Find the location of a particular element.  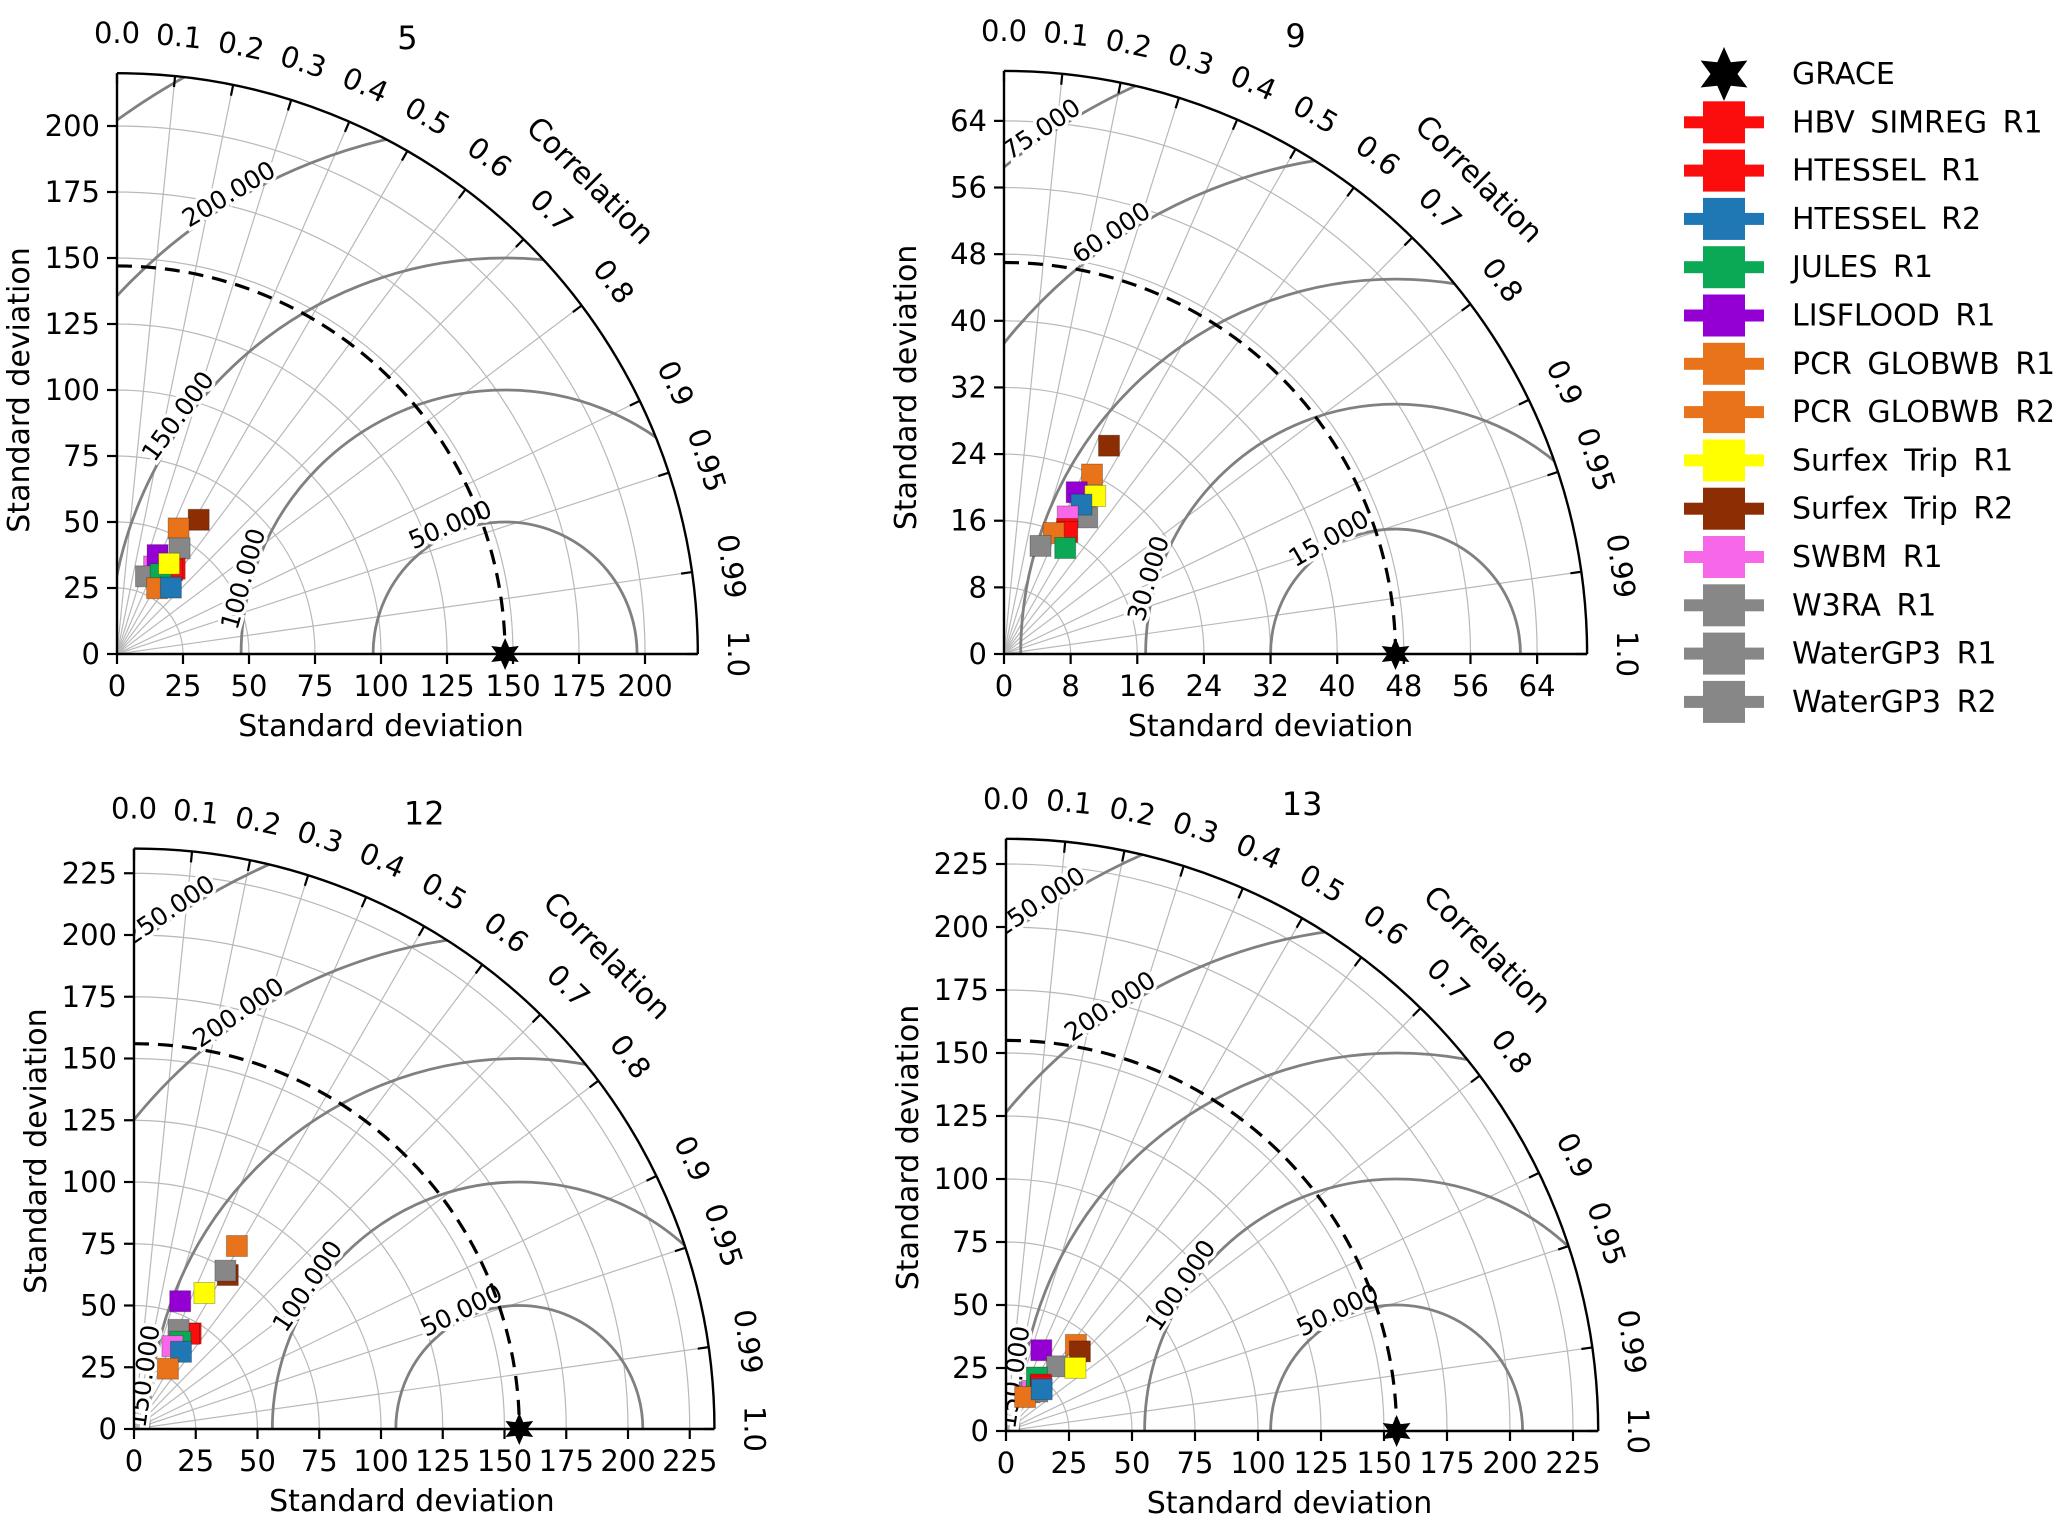

legend-item-label: Surfex Trip R1 is located at coordinates (1902, 460).